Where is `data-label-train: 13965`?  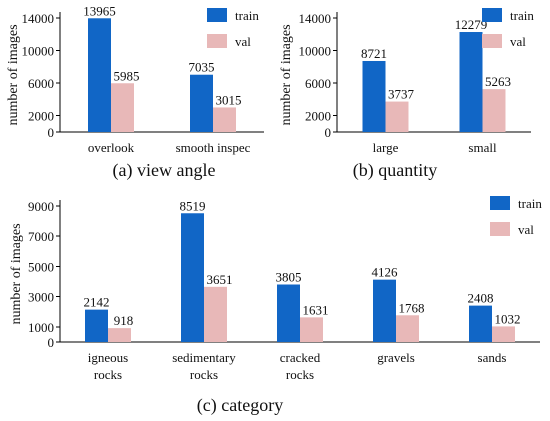
data-label-train: 13965 is located at coordinates (99, 10).